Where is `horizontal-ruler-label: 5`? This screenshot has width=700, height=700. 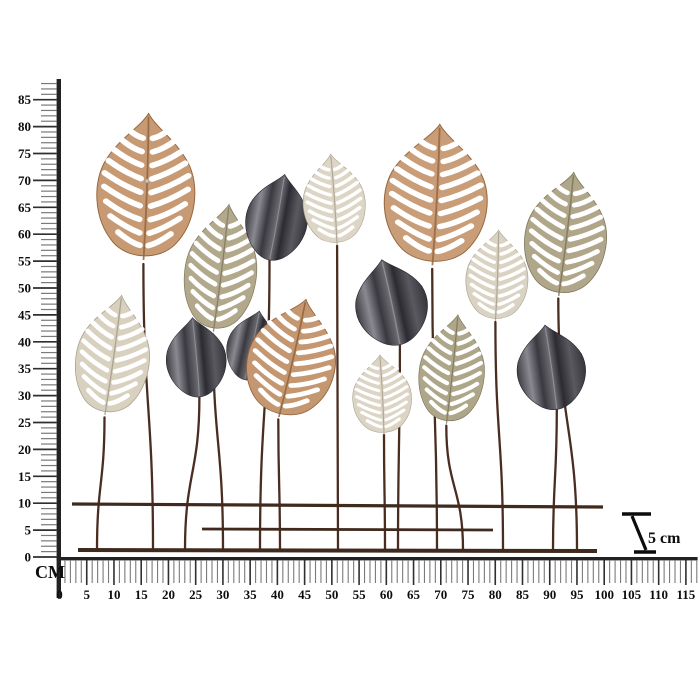 horizontal-ruler-label: 5 is located at coordinates (86, 594).